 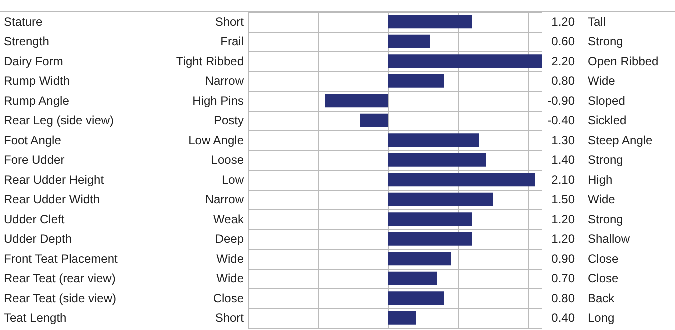 I want to click on y-tick-label: Dairy Form, so click(x=34, y=61).